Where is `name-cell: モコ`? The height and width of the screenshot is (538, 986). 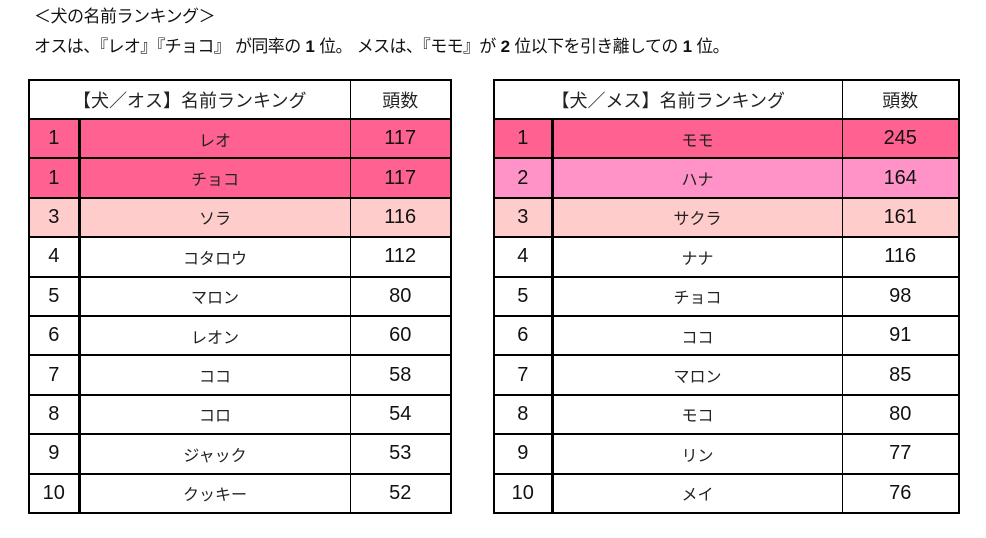
name-cell: モコ is located at coordinates (697, 414).